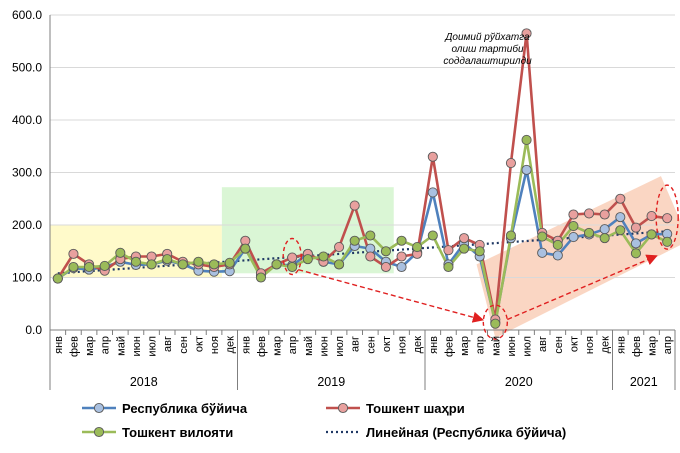 This screenshot has height=453, width=680. What do you see at coordinates (27, 173) in the screenshot?
I see `y-tick-label: 300.0` at bounding box center [27, 173].